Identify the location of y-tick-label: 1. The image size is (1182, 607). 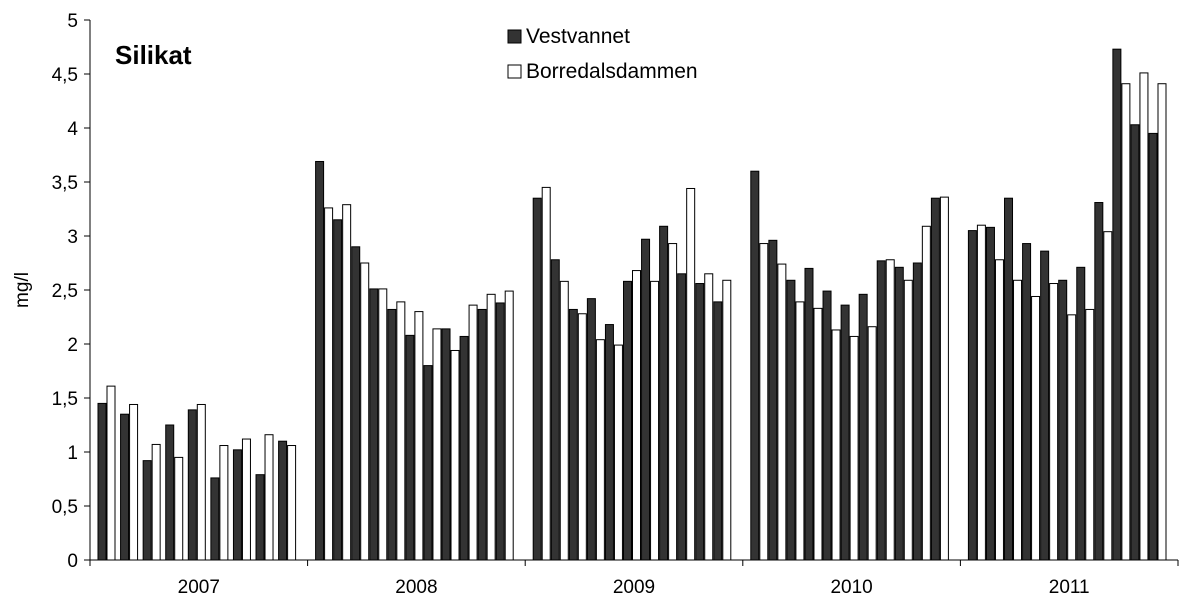
(72, 453).